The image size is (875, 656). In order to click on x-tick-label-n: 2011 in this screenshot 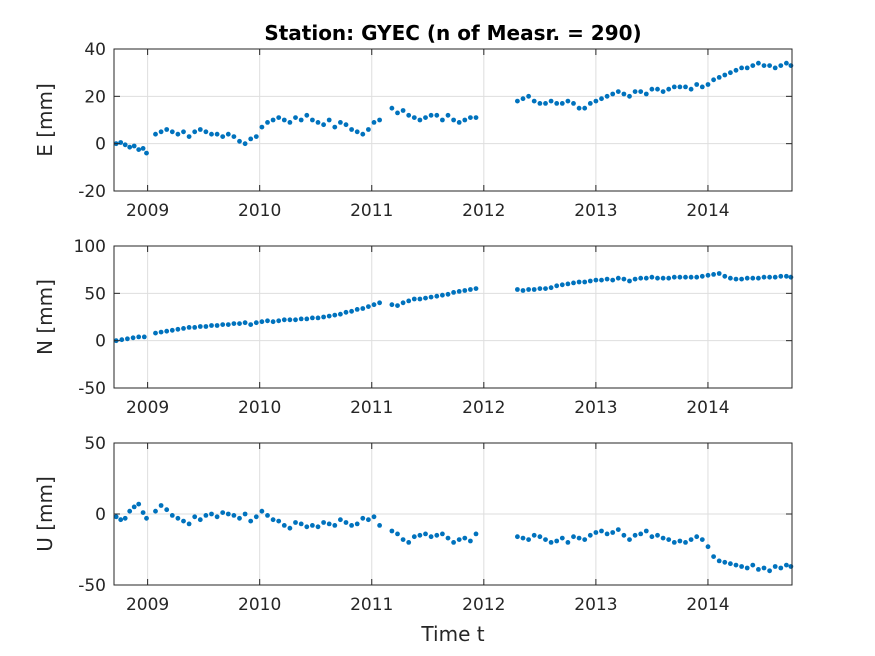, I will do `click(371, 408)`.